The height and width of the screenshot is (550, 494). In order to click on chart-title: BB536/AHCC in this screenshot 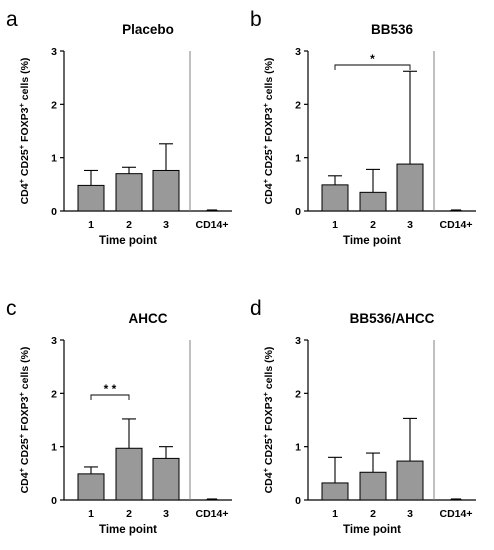, I will do `click(392, 318)`.